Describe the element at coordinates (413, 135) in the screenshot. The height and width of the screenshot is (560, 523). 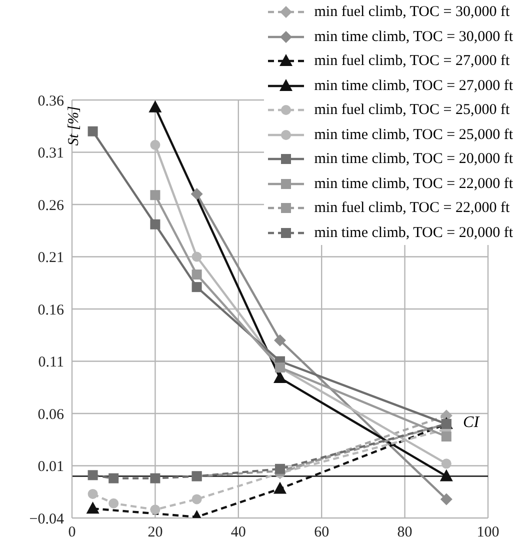
I see `legend-label: min time climb, TOC = 25,000 ft` at that location.